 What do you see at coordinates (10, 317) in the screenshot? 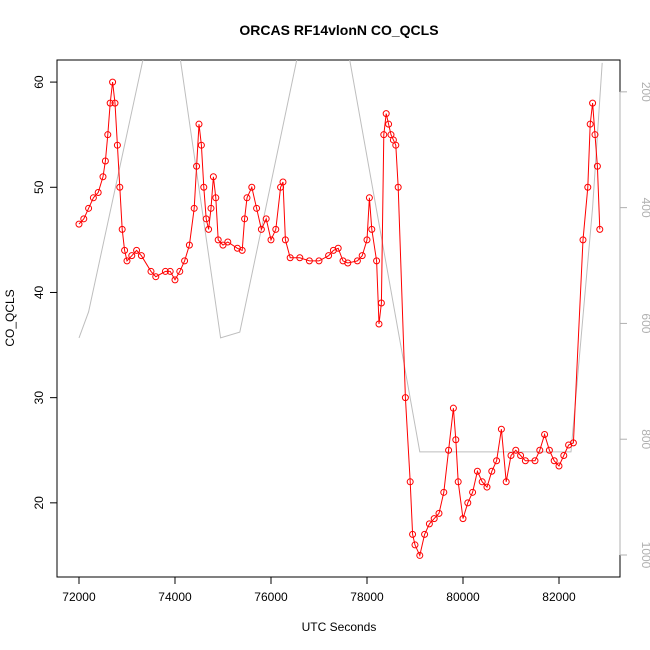
I see `y-axis-label: CO_QCLS` at bounding box center [10, 317].